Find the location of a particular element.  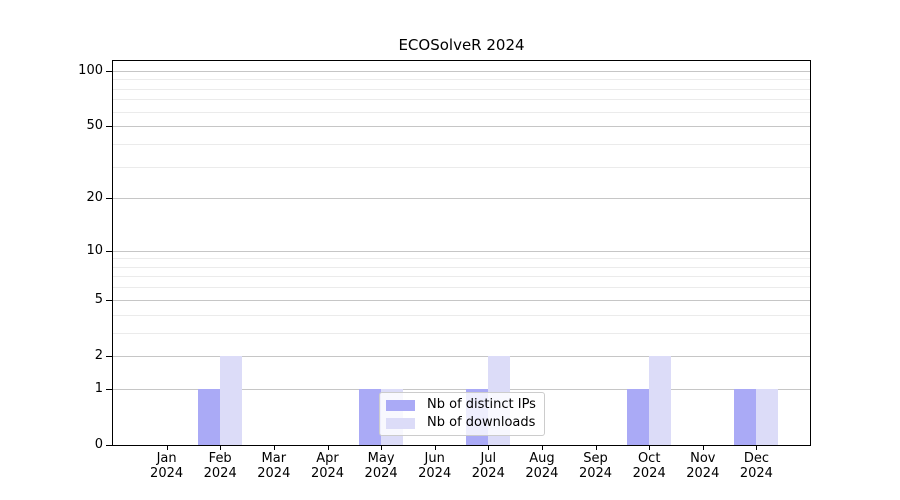

x-axis-tick-label-oct-2024: Oct 2024 is located at coordinates (649, 466).